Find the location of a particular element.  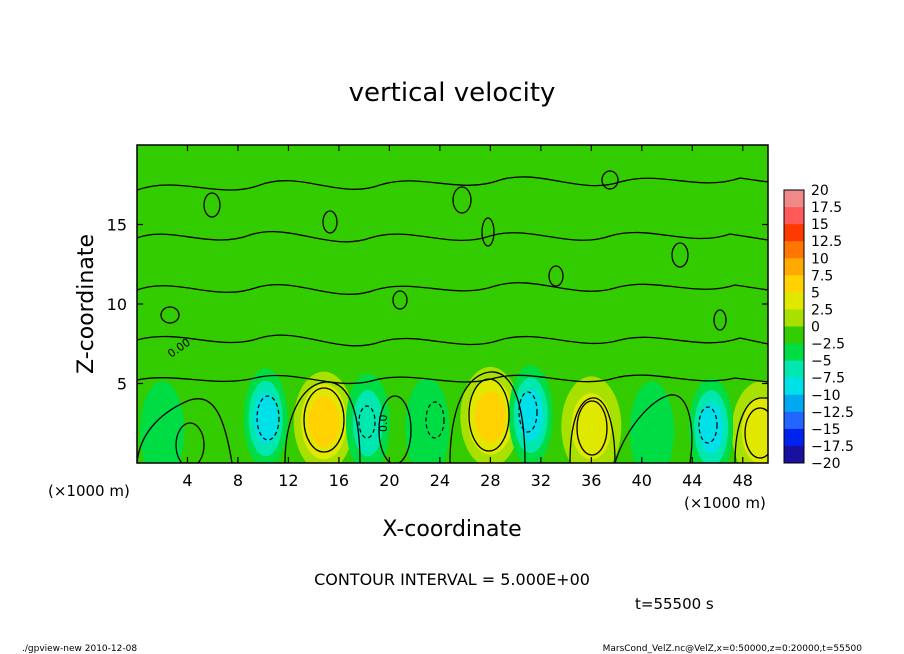

colorbar-label: −7.5 is located at coordinates (828, 379).